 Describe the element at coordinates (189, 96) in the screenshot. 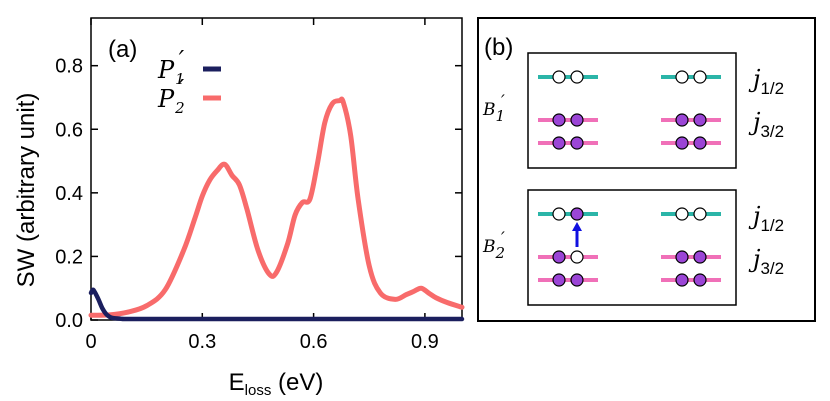

I see `legend-item-p2: P2′` at that location.